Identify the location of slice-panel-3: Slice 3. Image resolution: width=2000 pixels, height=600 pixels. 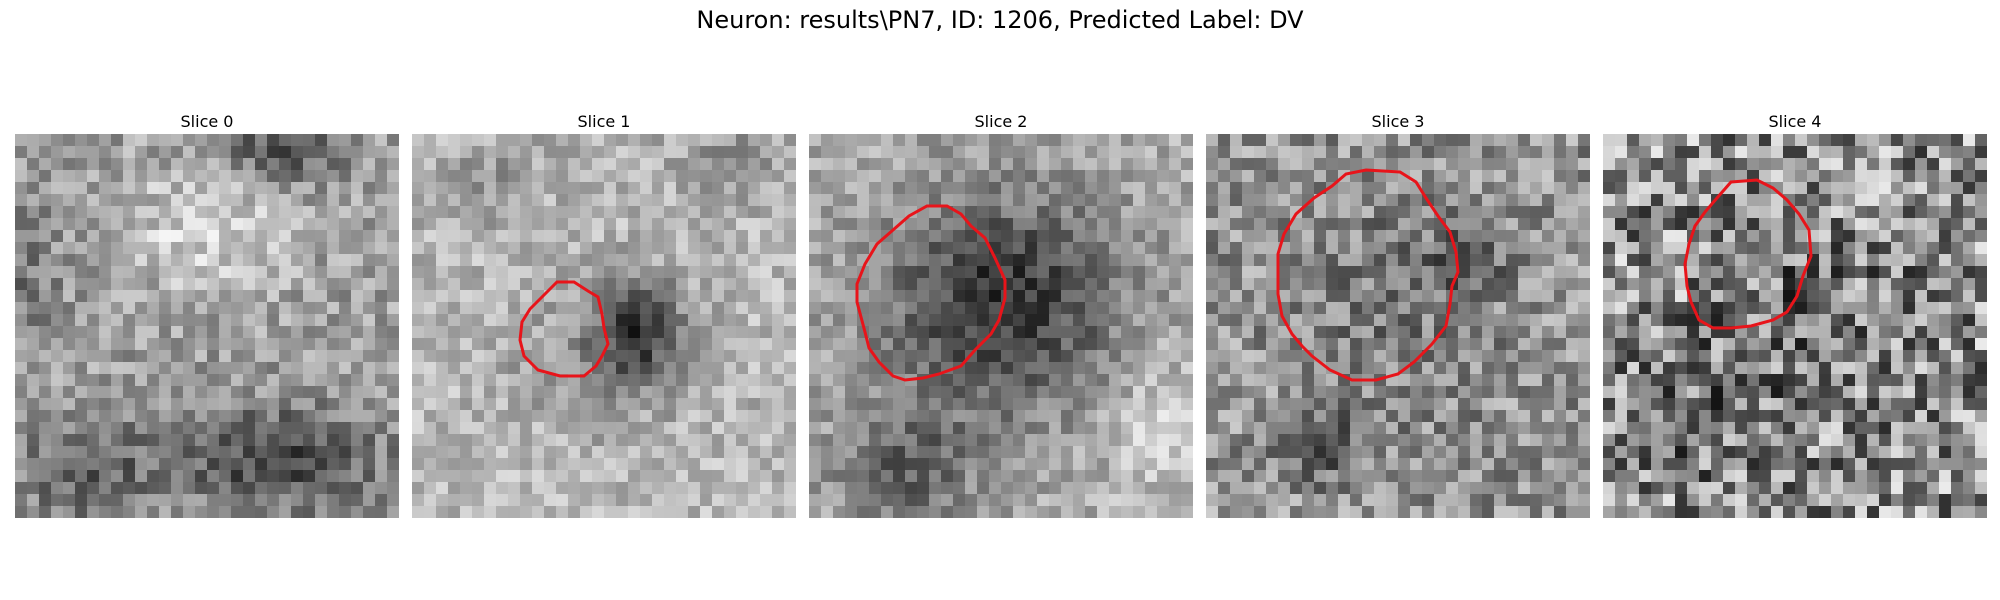
(1398, 314).